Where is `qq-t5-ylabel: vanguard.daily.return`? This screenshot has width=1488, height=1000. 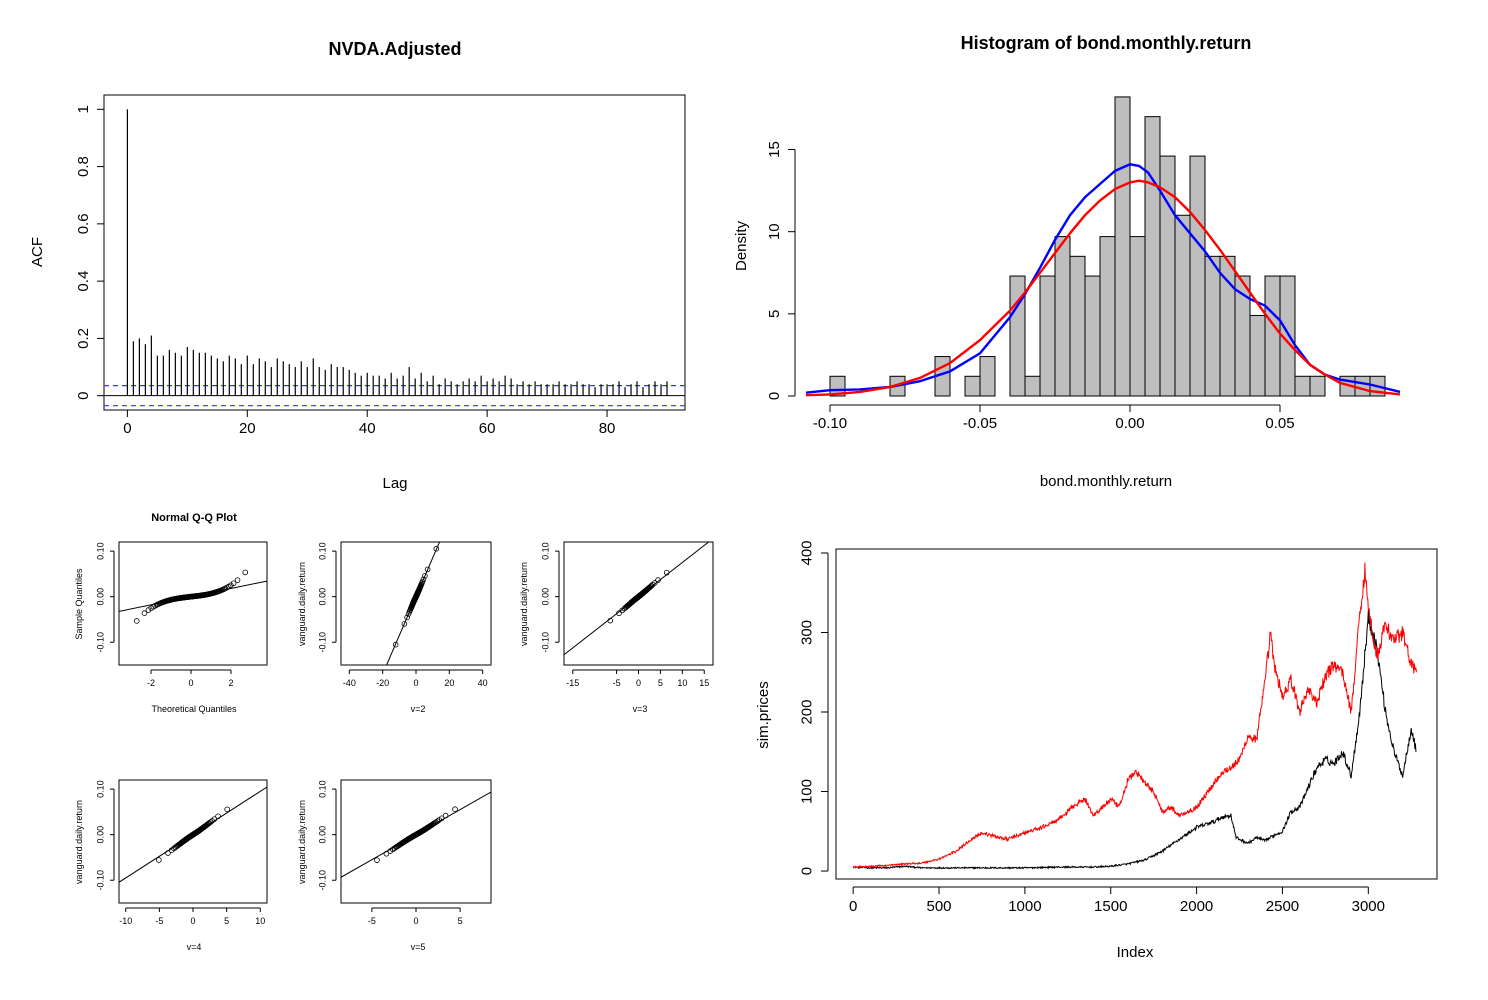 qq-t5-ylabel: vanguard.daily.return is located at coordinates (302, 842).